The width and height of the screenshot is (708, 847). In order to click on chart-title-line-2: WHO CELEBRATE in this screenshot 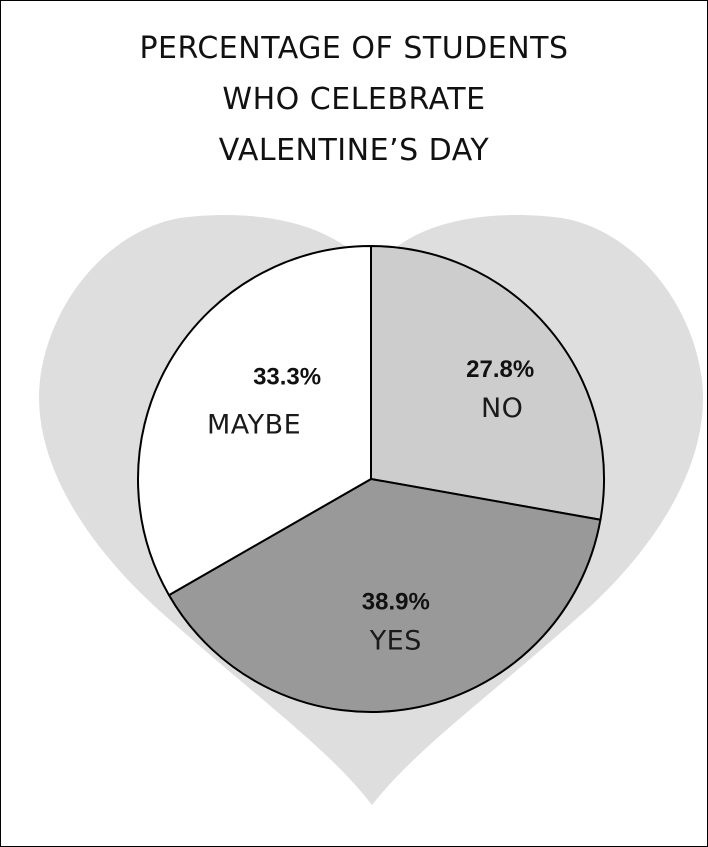, I will do `click(354, 99)`.